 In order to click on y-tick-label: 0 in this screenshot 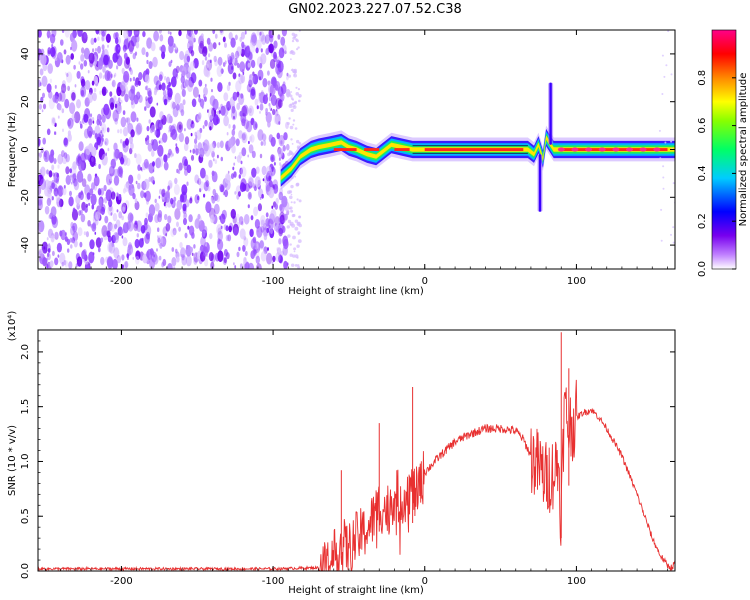, I will do `click(25, 149)`.